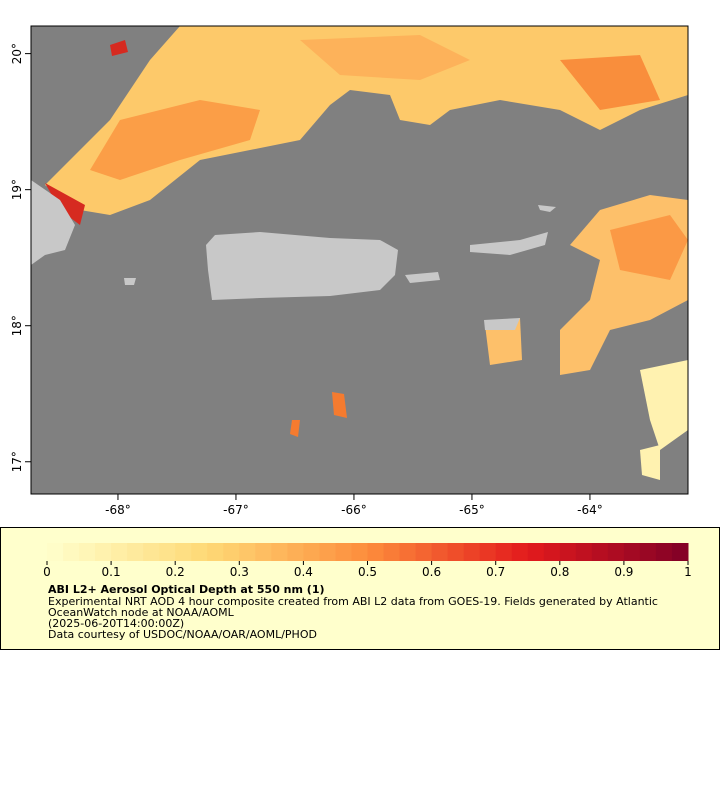 The image size is (720, 804). Describe the element at coordinates (472, 510) in the screenshot. I see `x-tick-label: -65°` at that location.